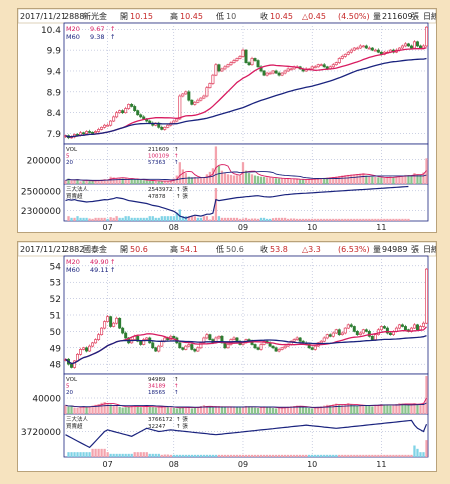  What do you see at coordinates (158, 157) in the screenshot?
I see `volume-legend-value: 100109` at bounding box center [158, 157].